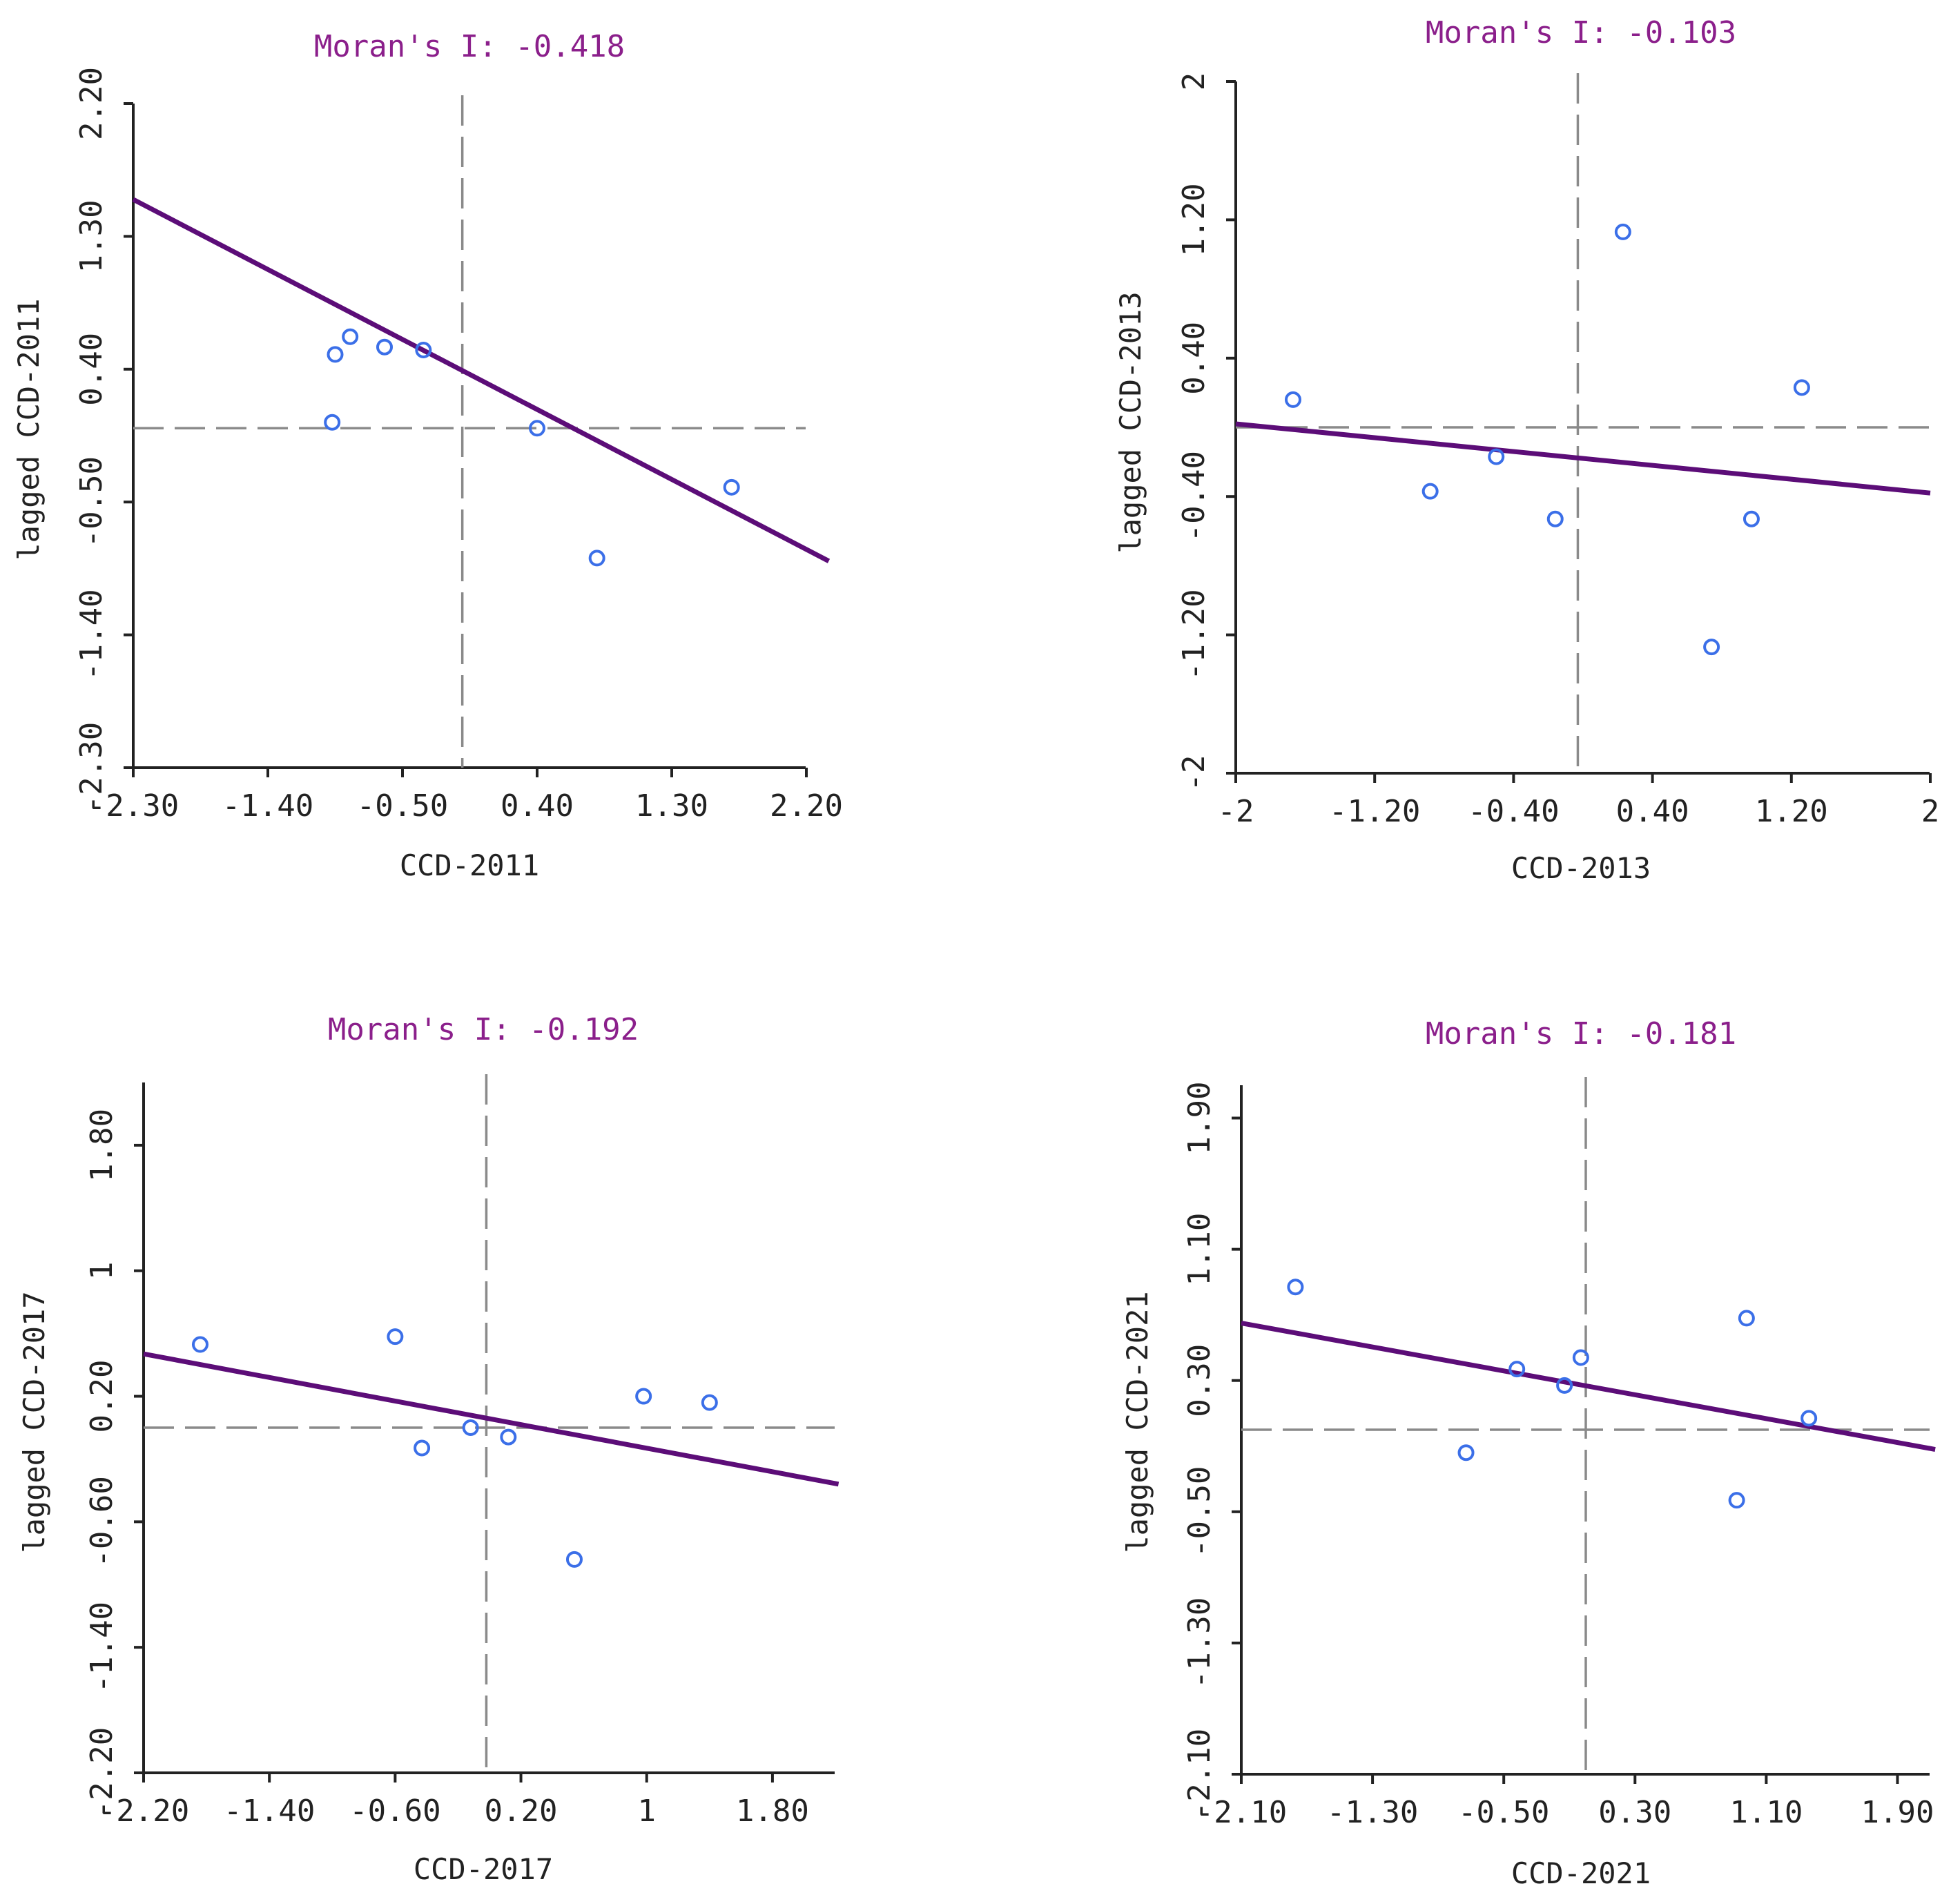  Describe the element at coordinates (101, 1270) in the screenshot. I see `y-tick-label: 1` at that location.